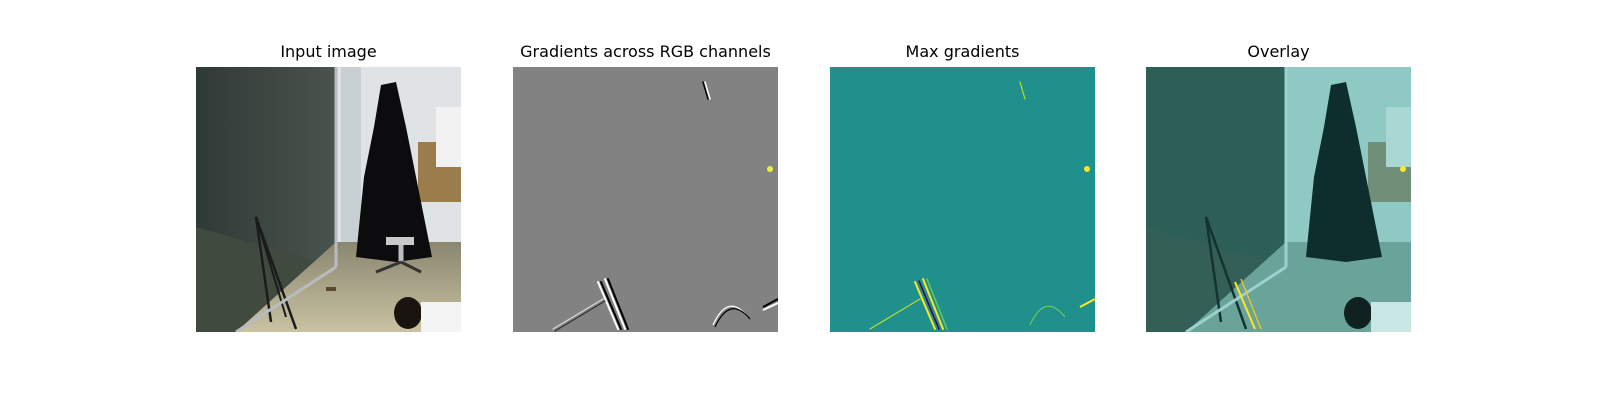 The image size is (1600, 400). What do you see at coordinates (962, 199) in the screenshot?
I see `max-gradients-image` at bounding box center [962, 199].